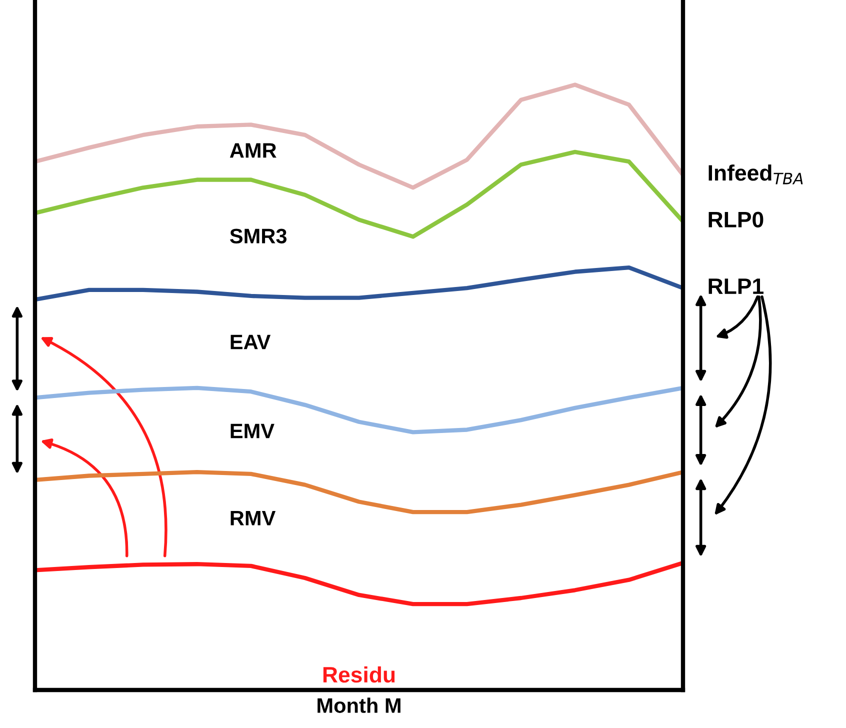 The width and height of the screenshot is (846, 728). Describe the element at coordinates (258, 236) in the screenshot. I see `annotation: SMR3` at that location.